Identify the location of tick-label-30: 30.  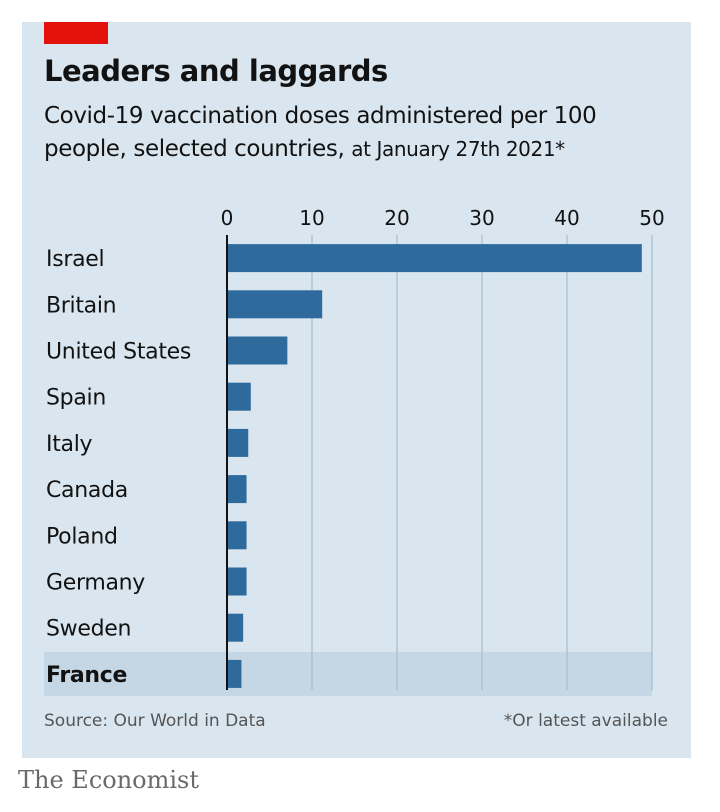
(481, 218).